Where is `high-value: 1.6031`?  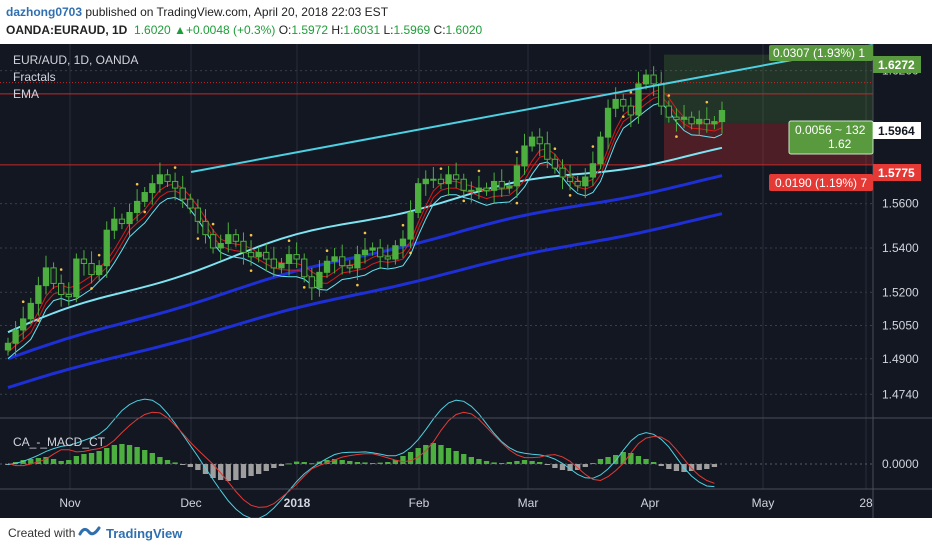 high-value: 1.6031 is located at coordinates (362, 30).